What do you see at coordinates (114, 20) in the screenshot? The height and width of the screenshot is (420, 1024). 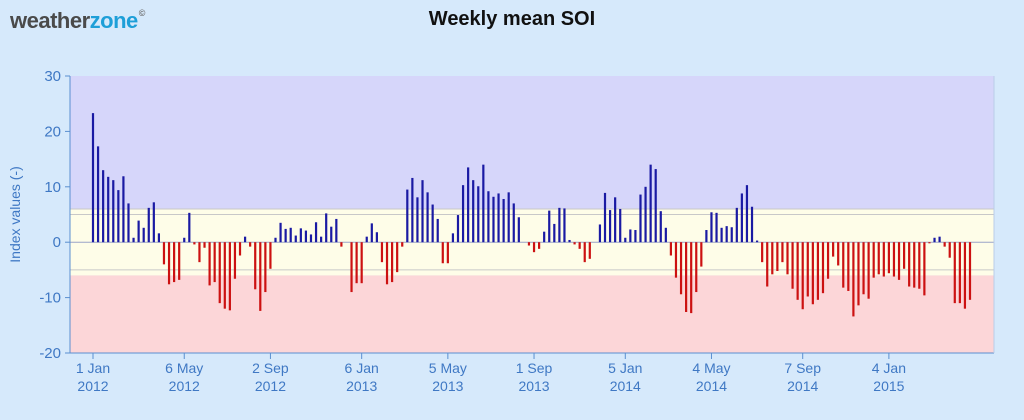 I see `logo-text-zone: zone` at bounding box center [114, 20].